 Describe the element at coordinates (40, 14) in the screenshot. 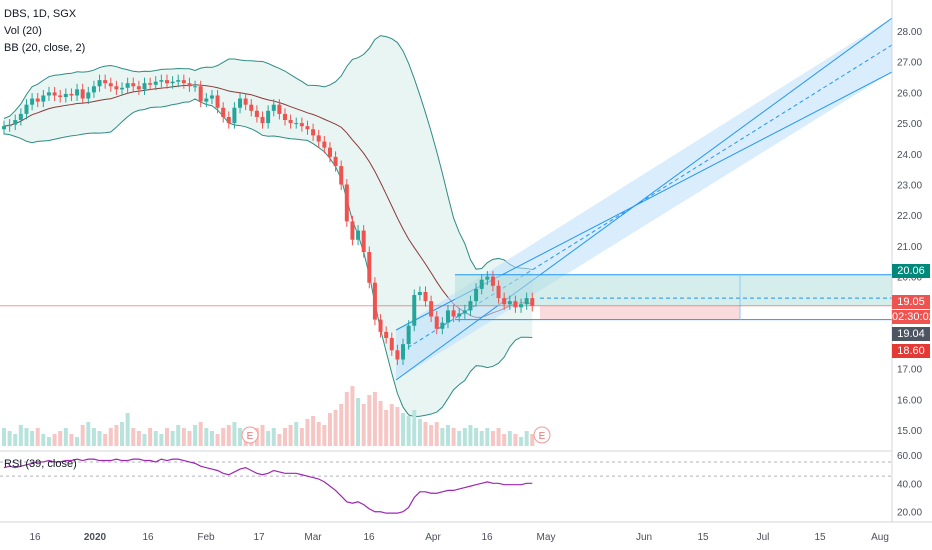

I see `symbol-legend: DBS, 1D, SGX` at that location.